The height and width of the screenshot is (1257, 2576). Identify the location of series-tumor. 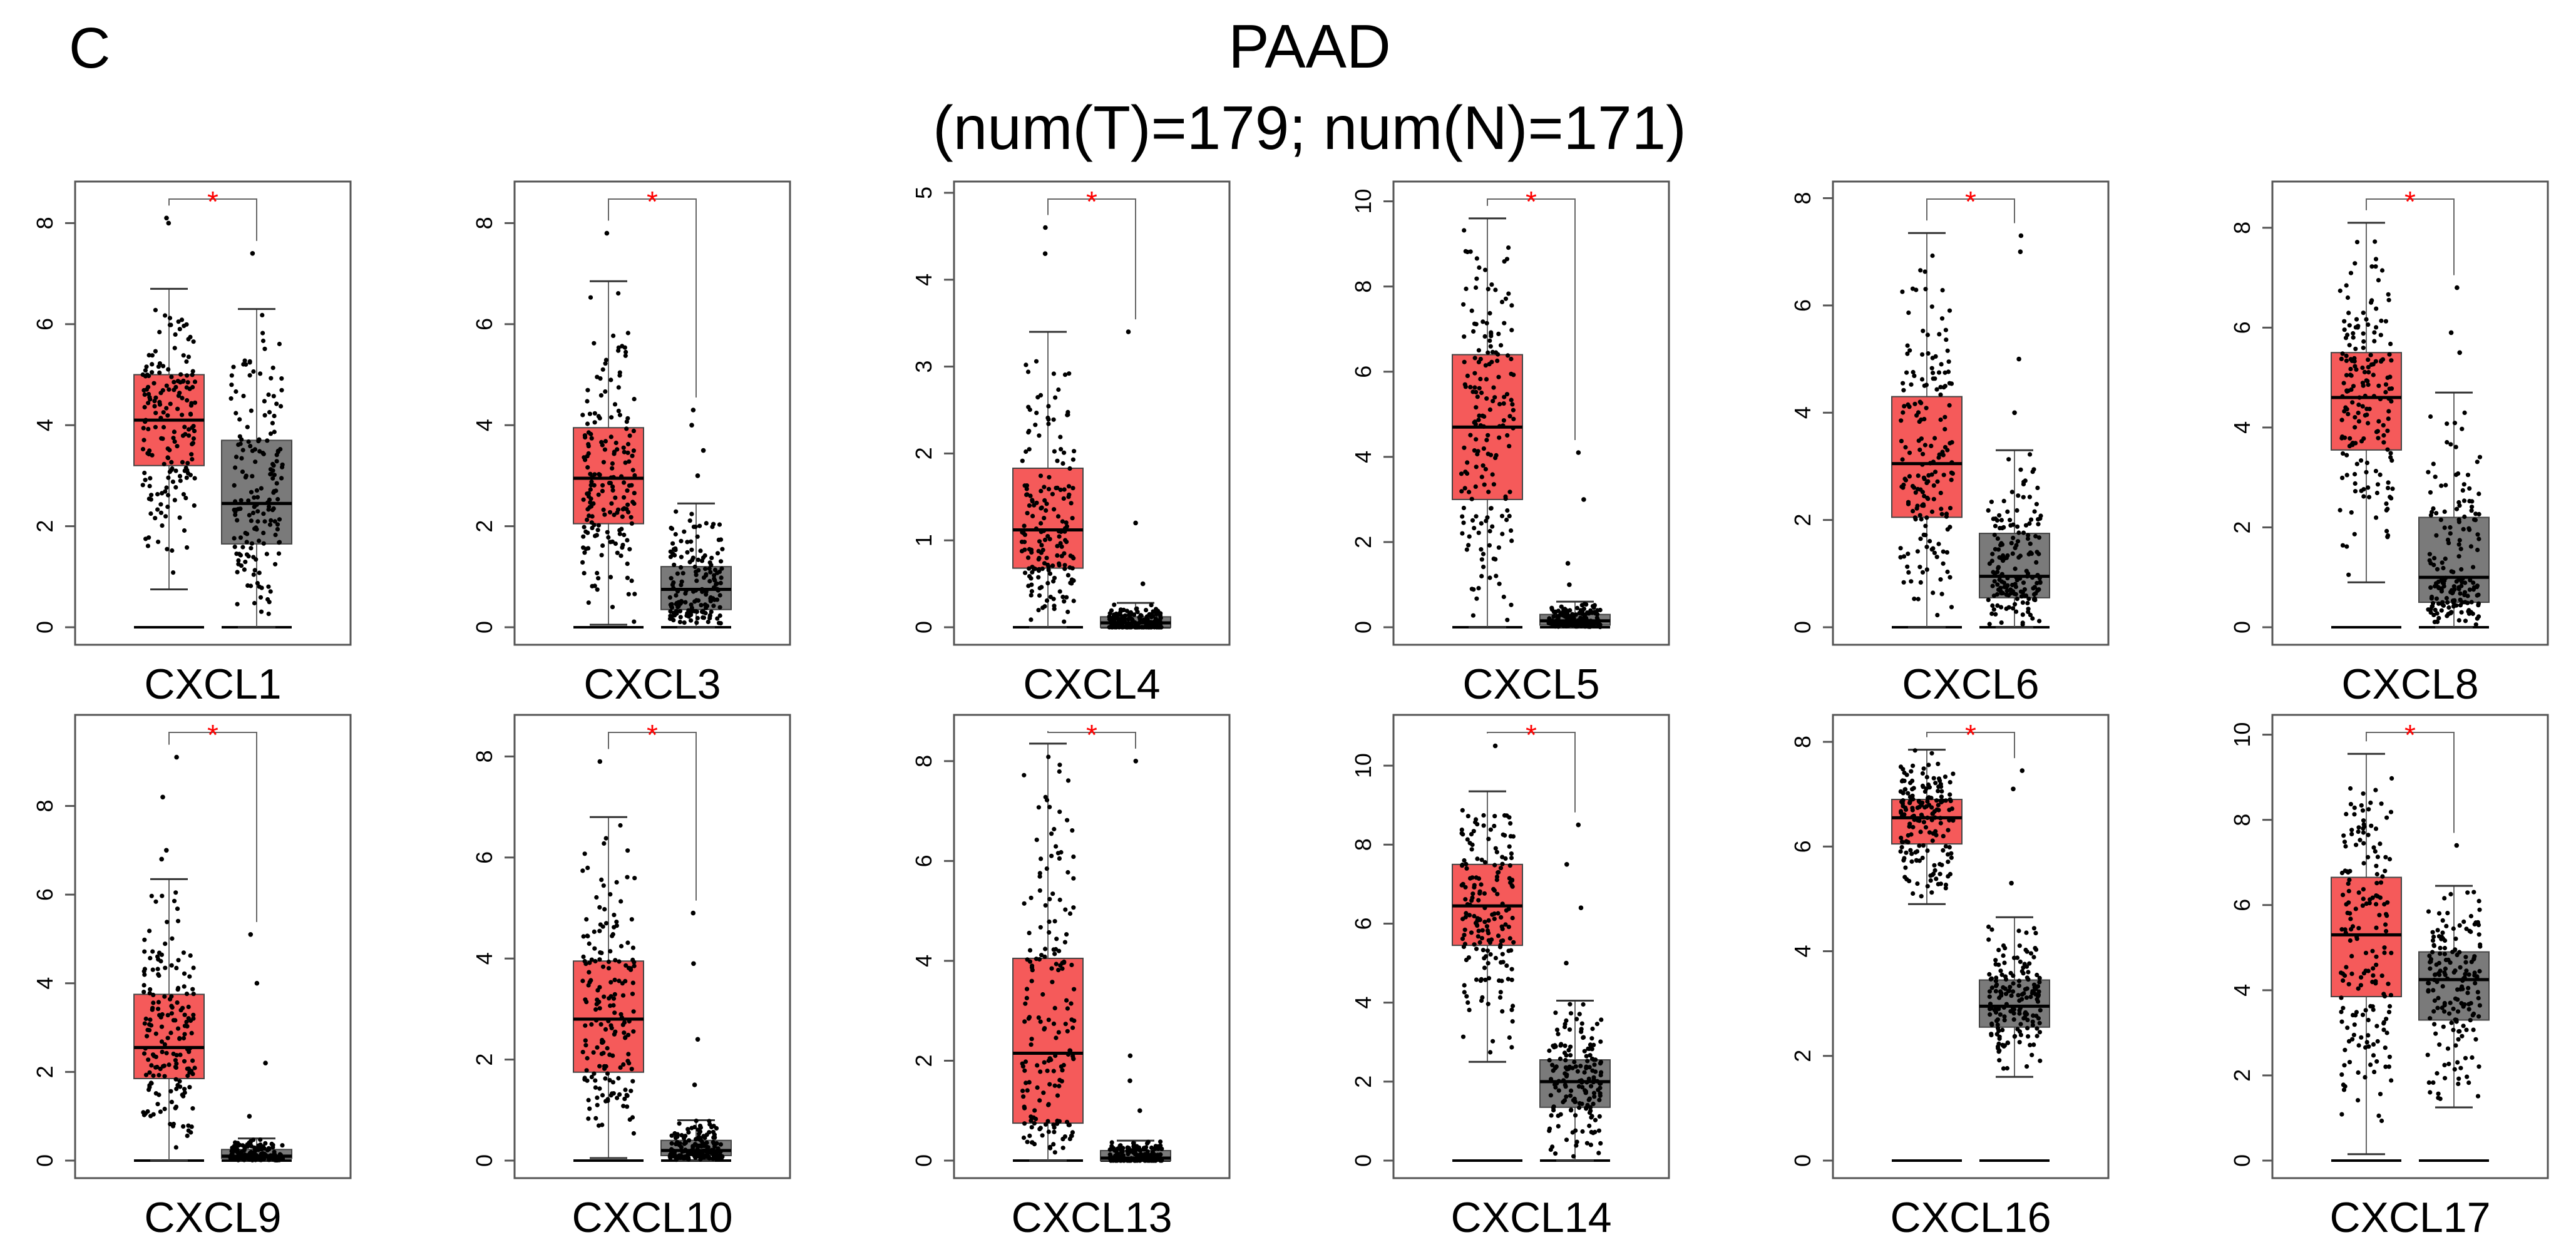
(1487, 423).